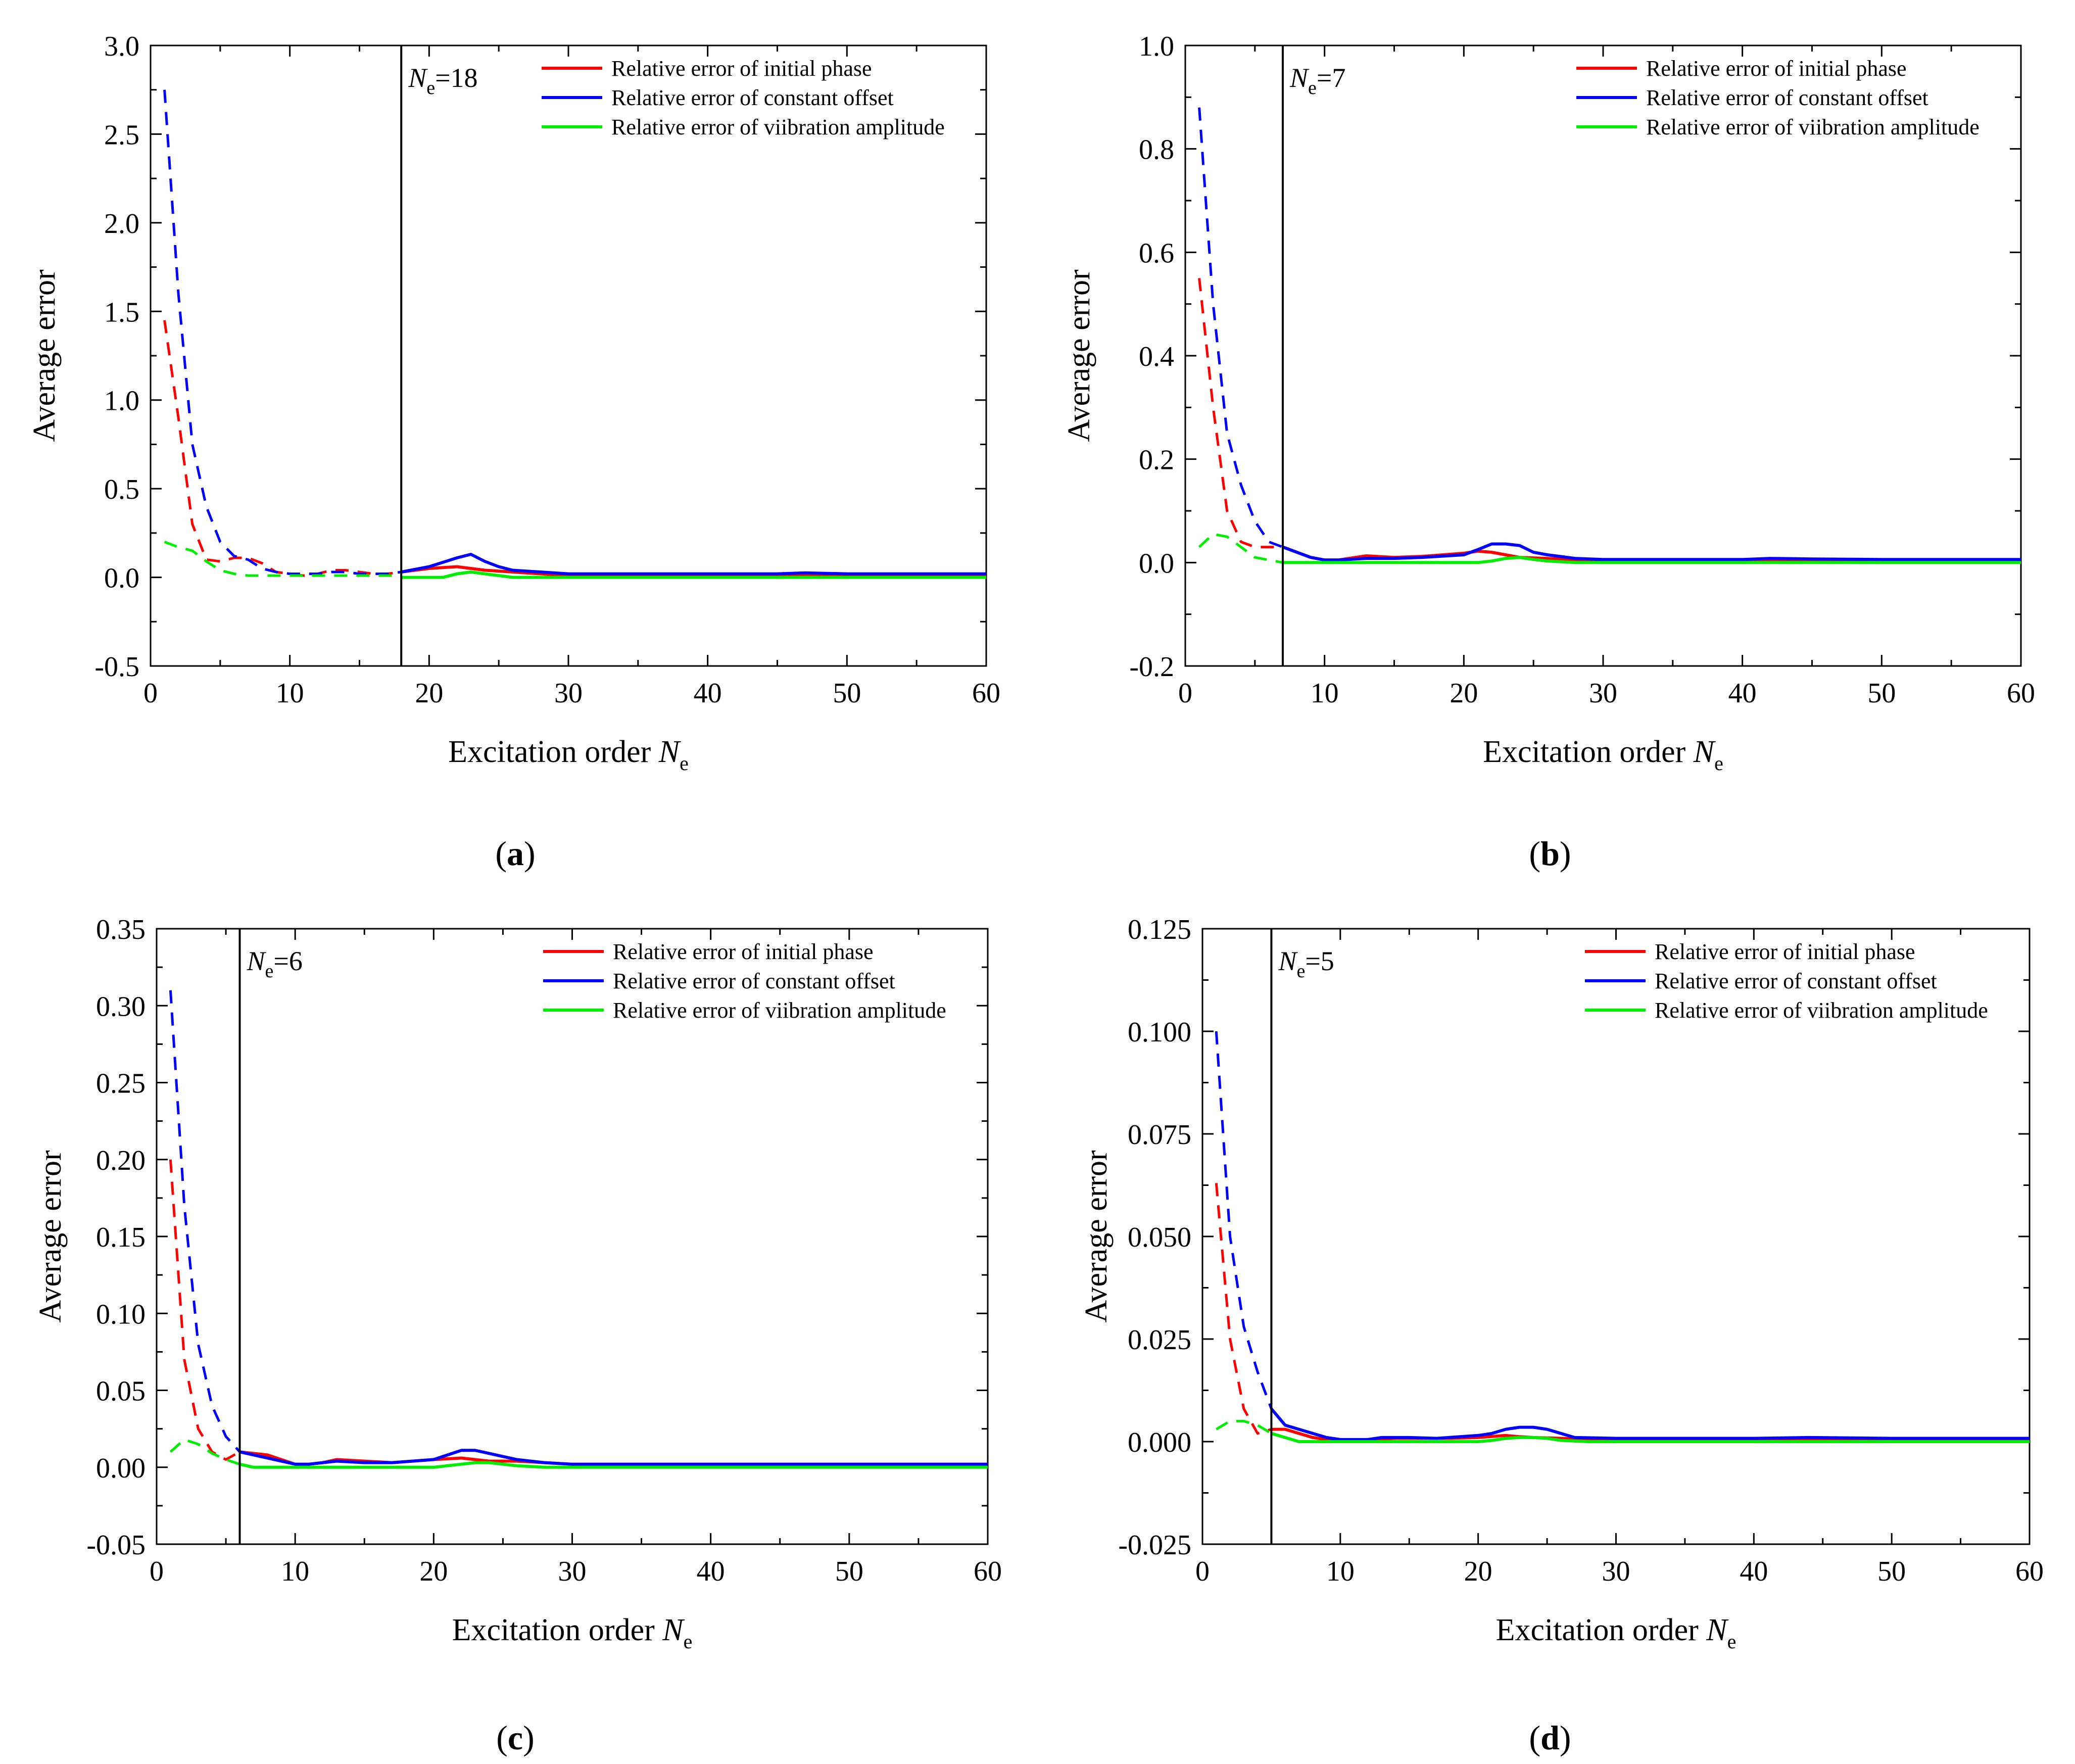  I want to click on y-tick-label: 0.15, so click(121, 1237).